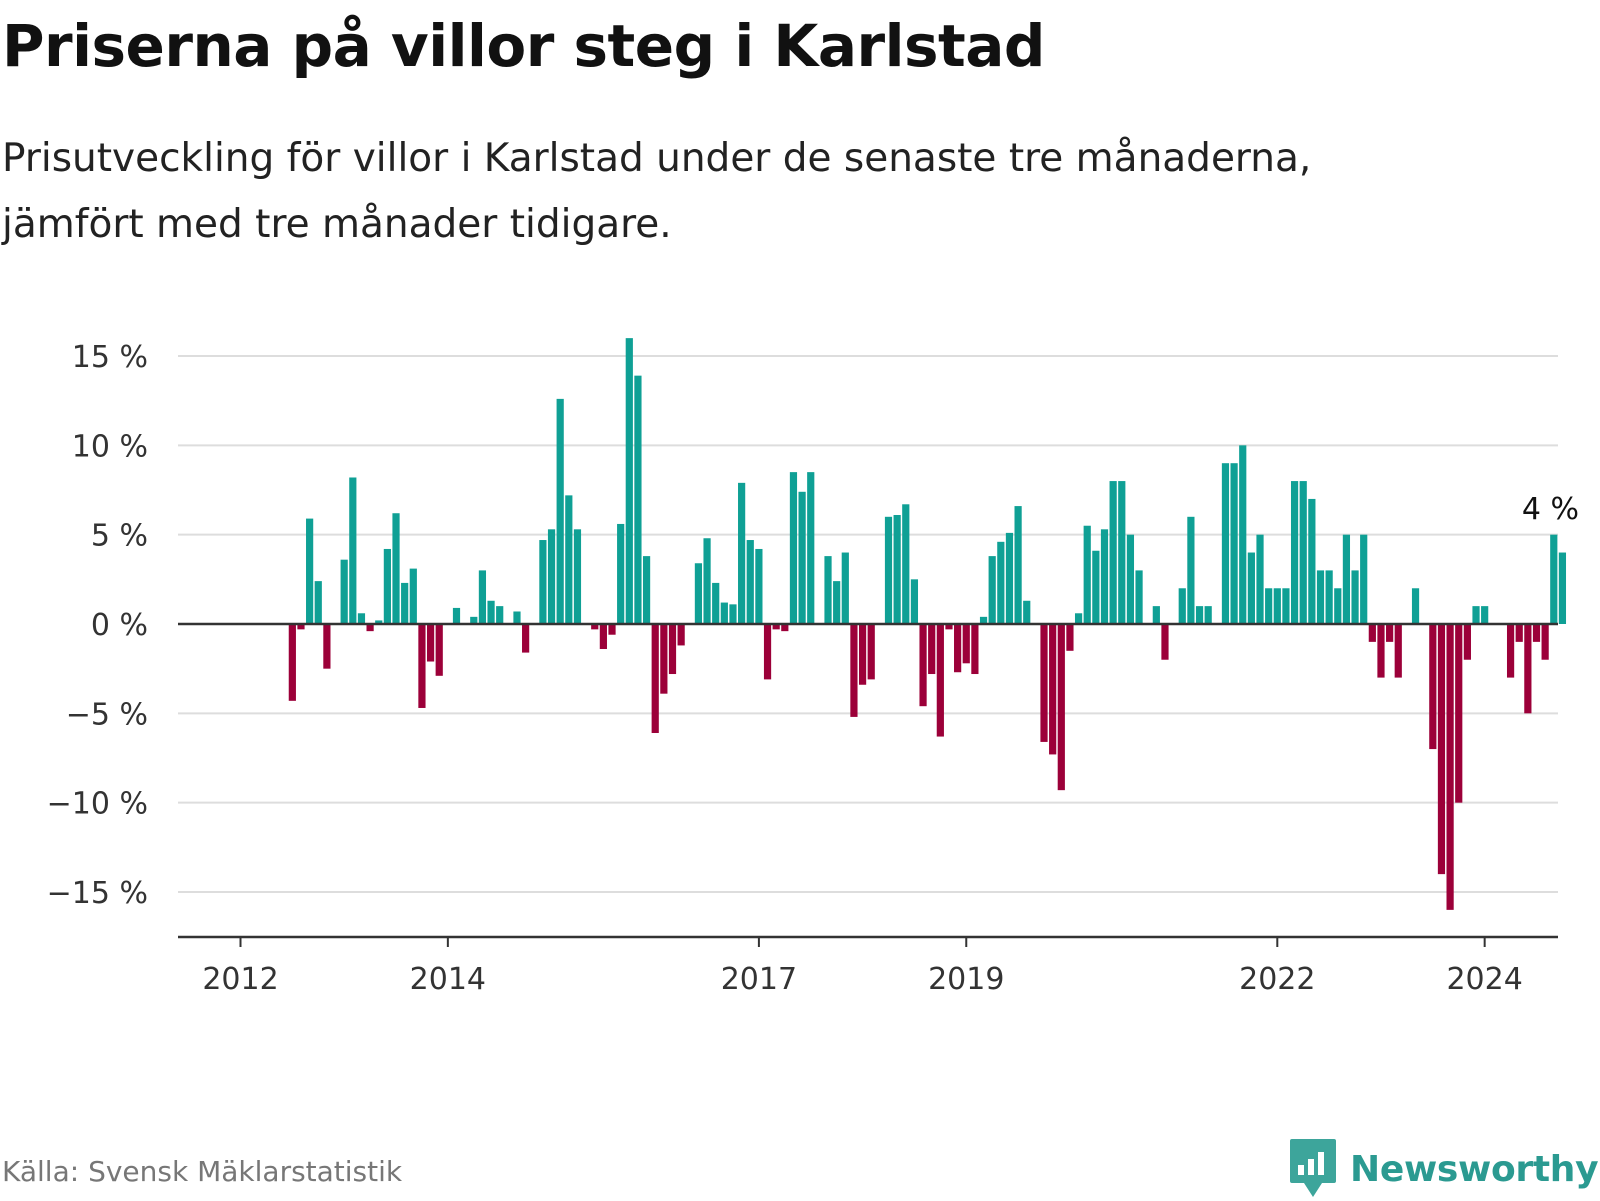 The height and width of the screenshot is (1201, 1600). What do you see at coordinates (1484, 979) in the screenshot?
I see `x-tick-label: 2024` at bounding box center [1484, 979].